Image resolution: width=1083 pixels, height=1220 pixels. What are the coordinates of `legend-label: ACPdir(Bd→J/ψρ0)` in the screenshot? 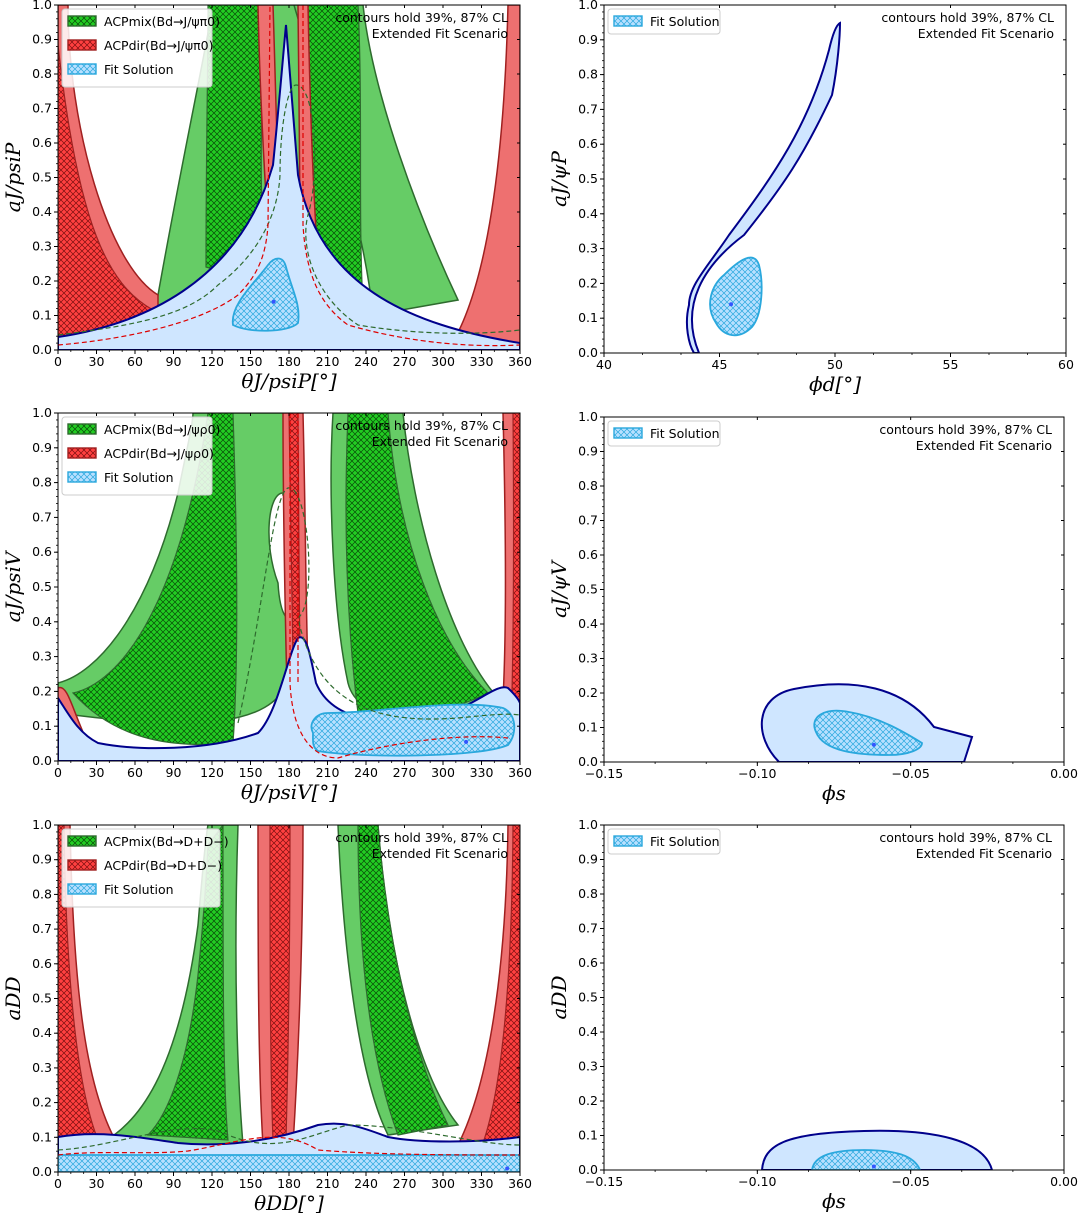 It's located at (159, 453).